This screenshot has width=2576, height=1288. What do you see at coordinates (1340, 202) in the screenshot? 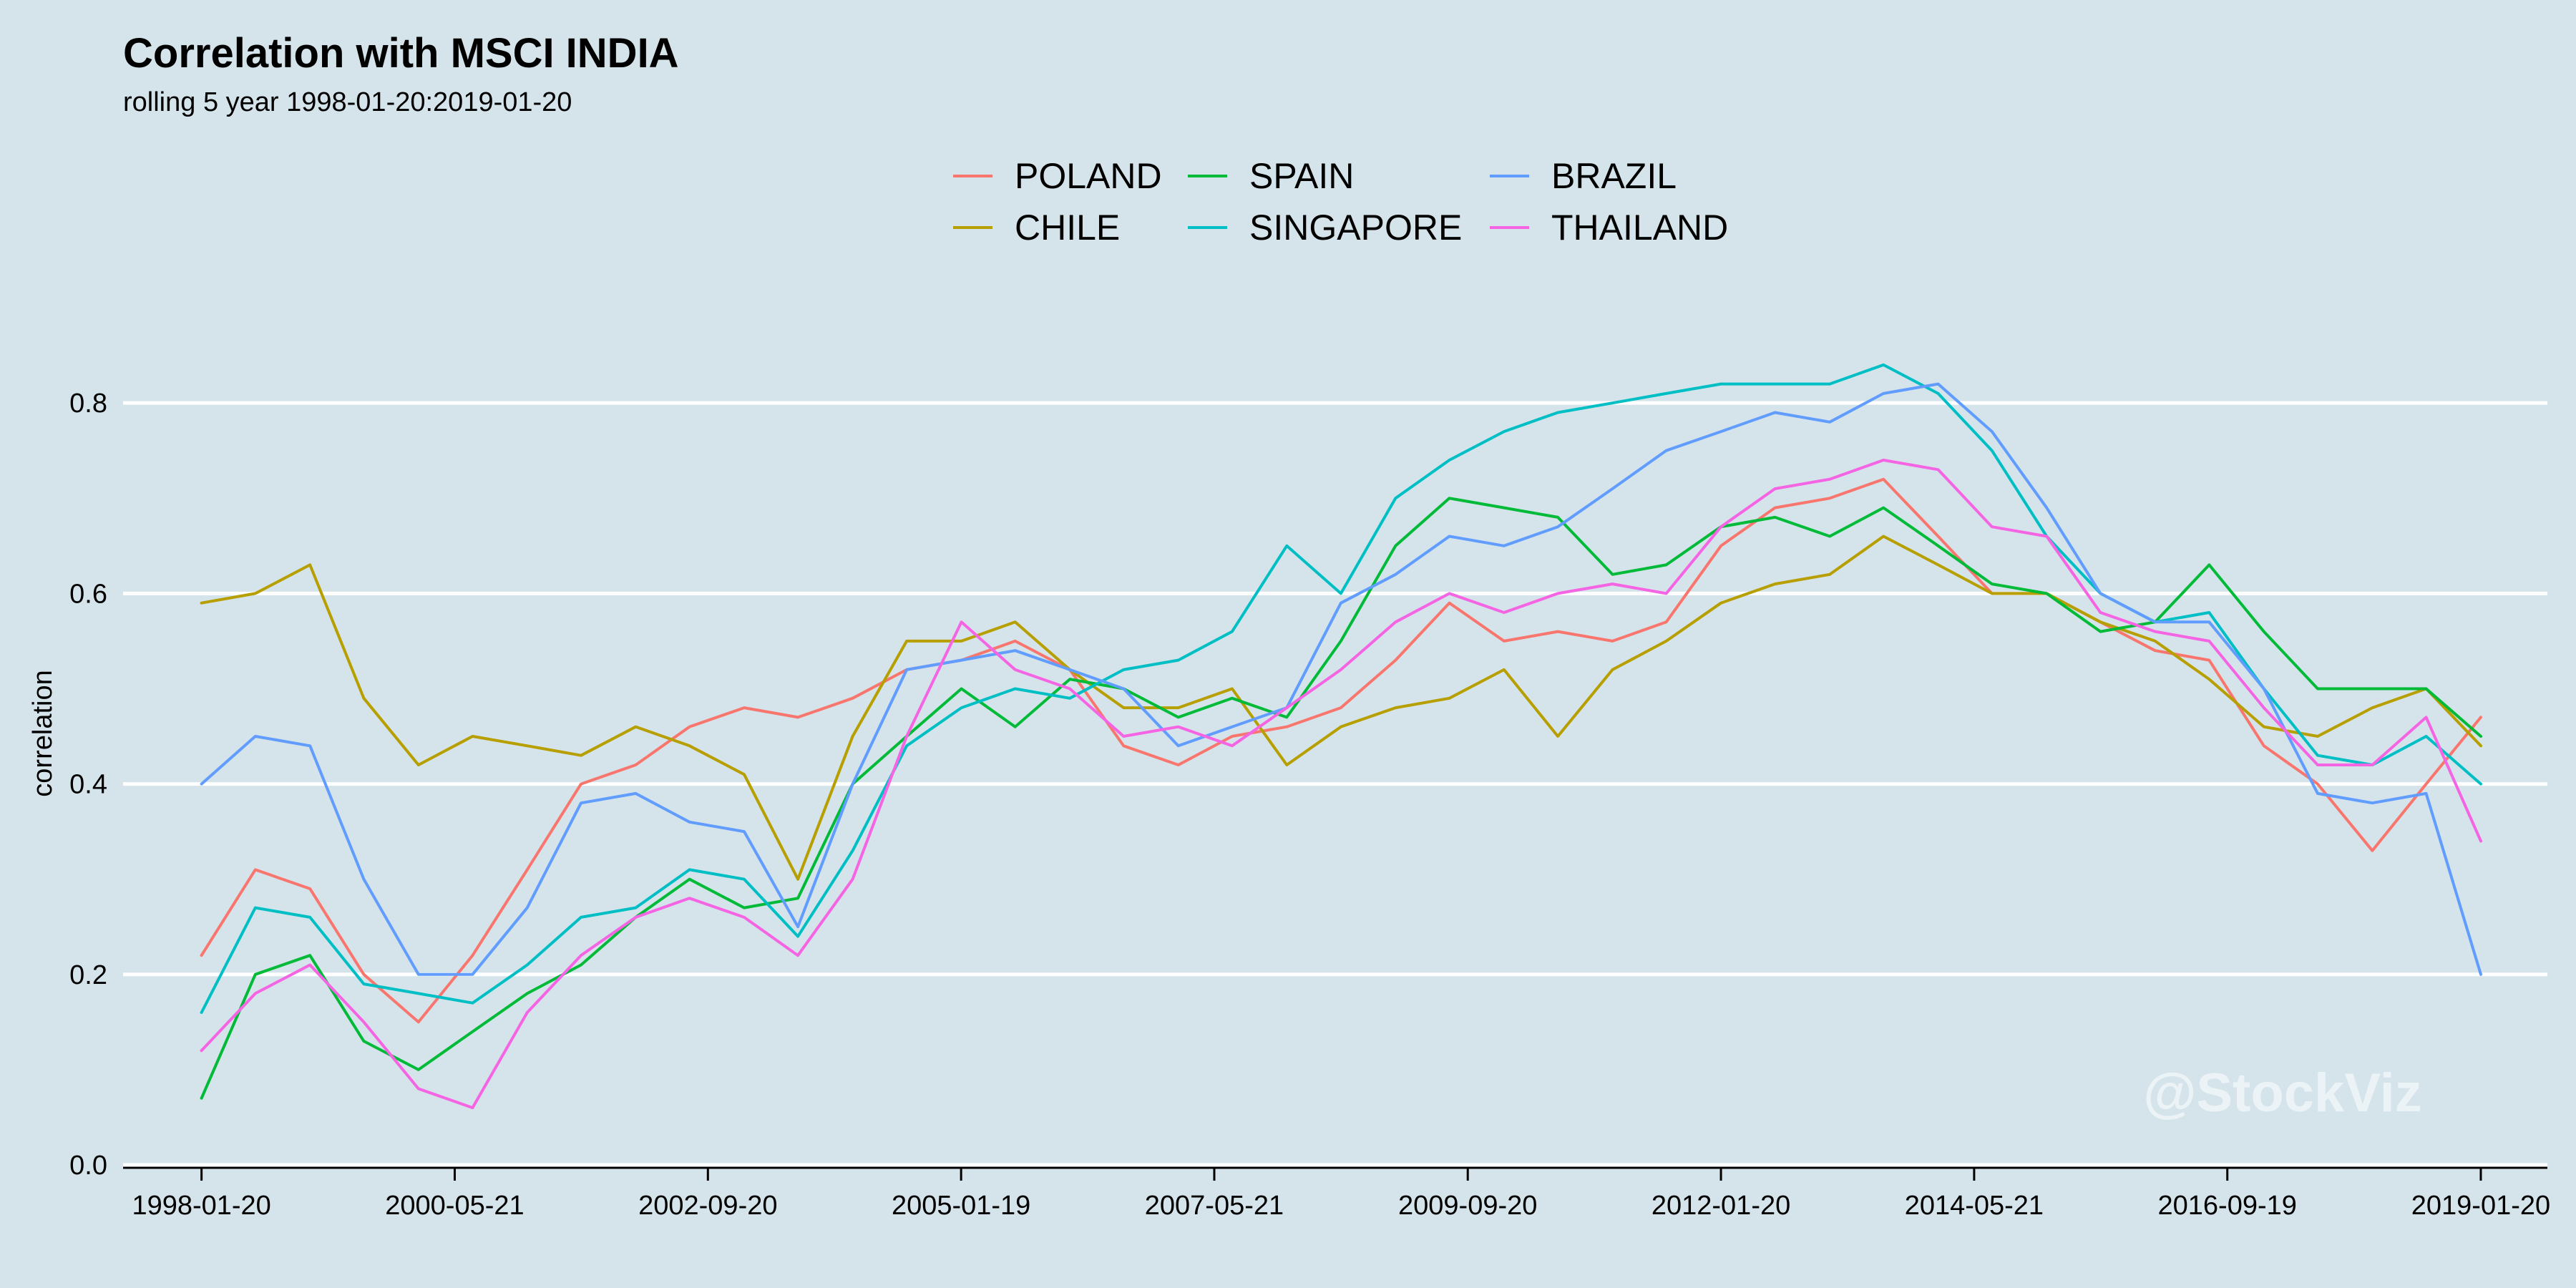
I see `legend: POLAND CHILE SPAIN SINGAPORE BRAZIL THAILAND` at bounding box center [1340, 202].